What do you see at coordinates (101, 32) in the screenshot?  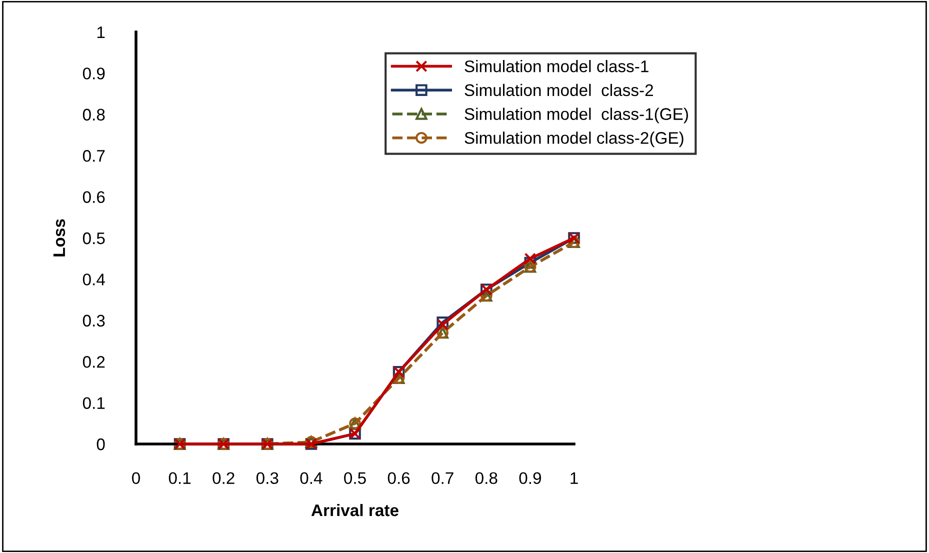 I see `y-tick-label: 1` at bounding box center [101, 32].